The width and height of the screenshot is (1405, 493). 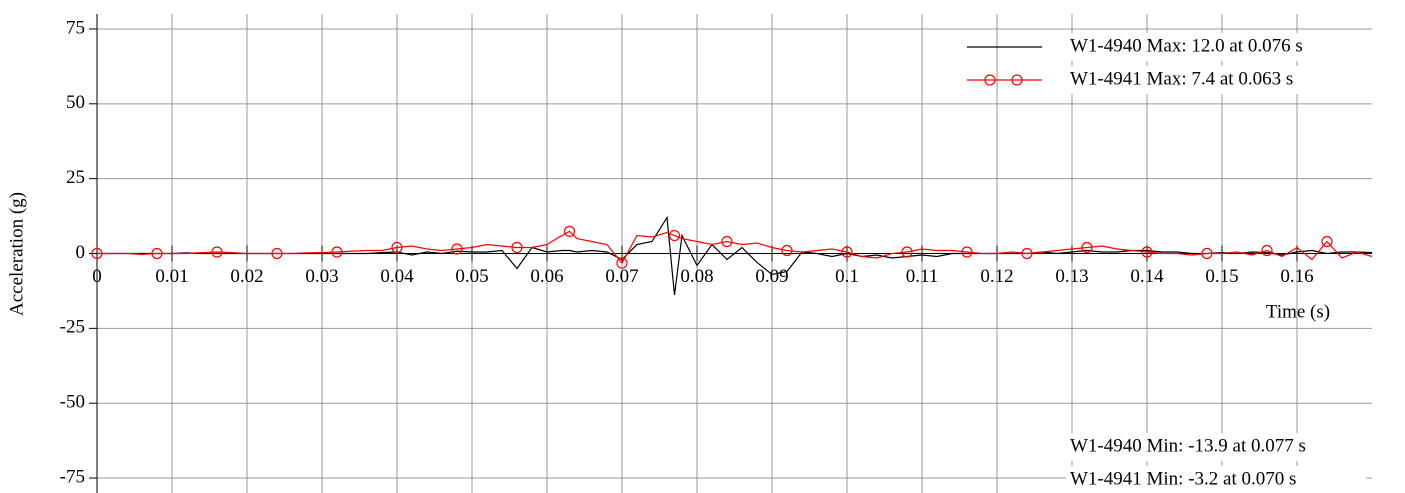 I want to click on x-axis-label: Time (s), so click(x=1298, y=311).